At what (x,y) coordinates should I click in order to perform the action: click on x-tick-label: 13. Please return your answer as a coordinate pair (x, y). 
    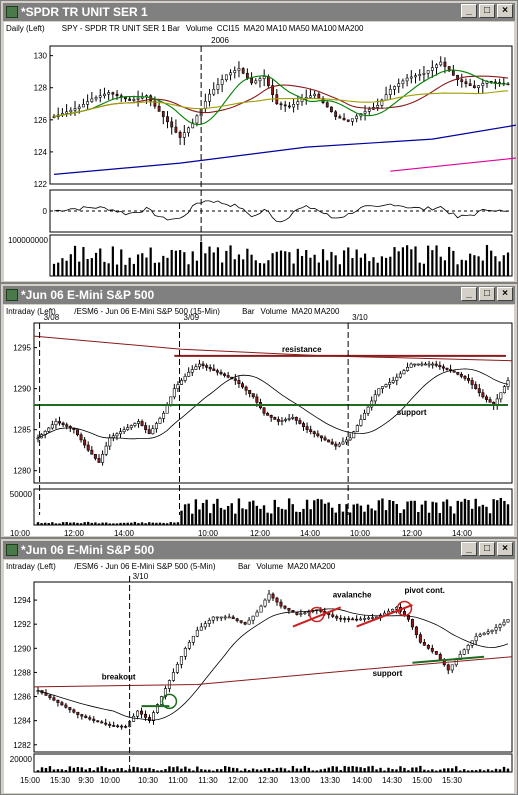
    Looking at the image, I should click on (238, 280).